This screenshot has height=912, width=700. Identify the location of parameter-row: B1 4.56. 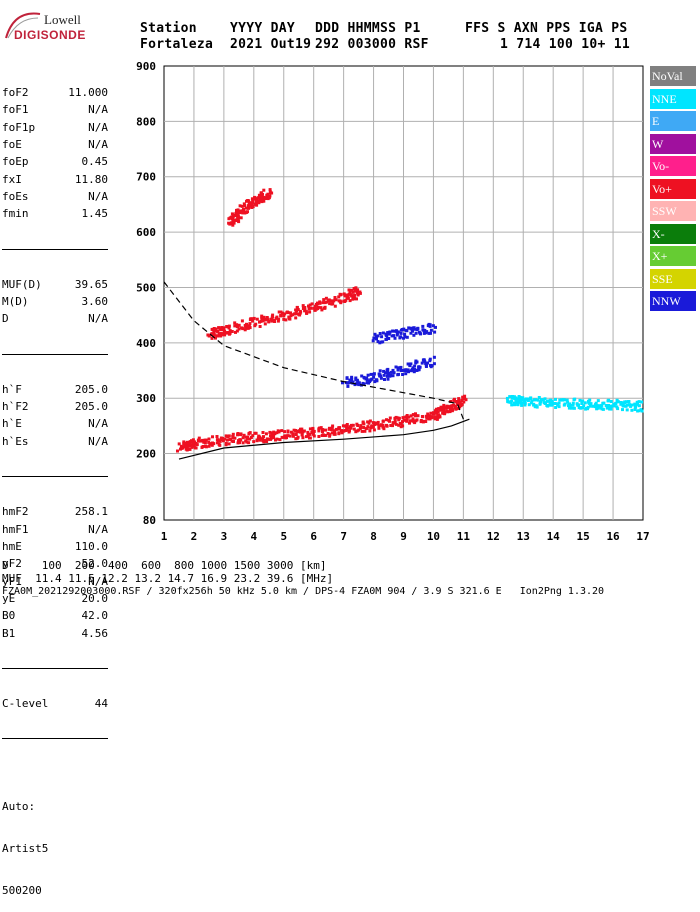
(55, 633).